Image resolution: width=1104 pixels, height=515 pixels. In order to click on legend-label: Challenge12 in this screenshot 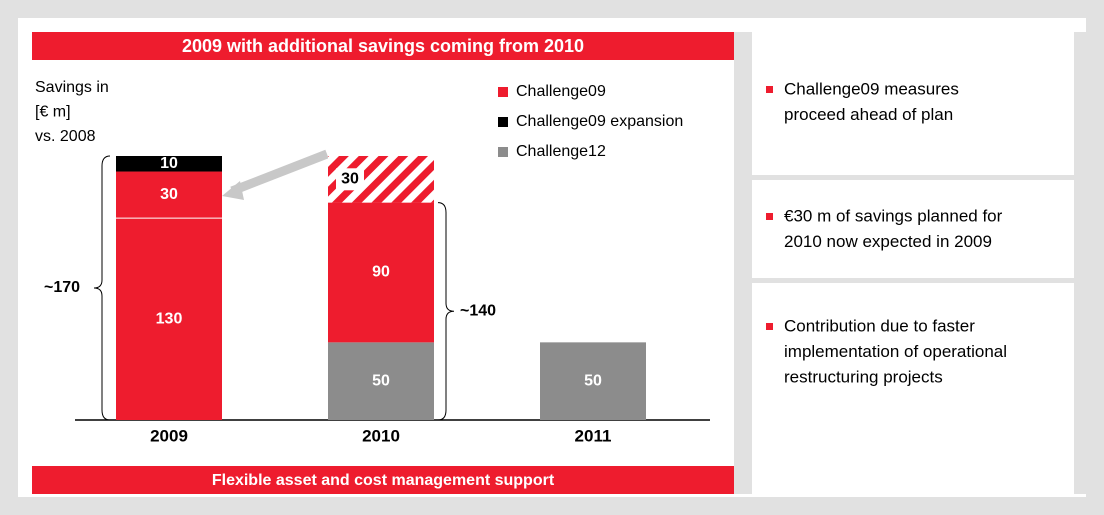, I will do `click(561, 151)`.